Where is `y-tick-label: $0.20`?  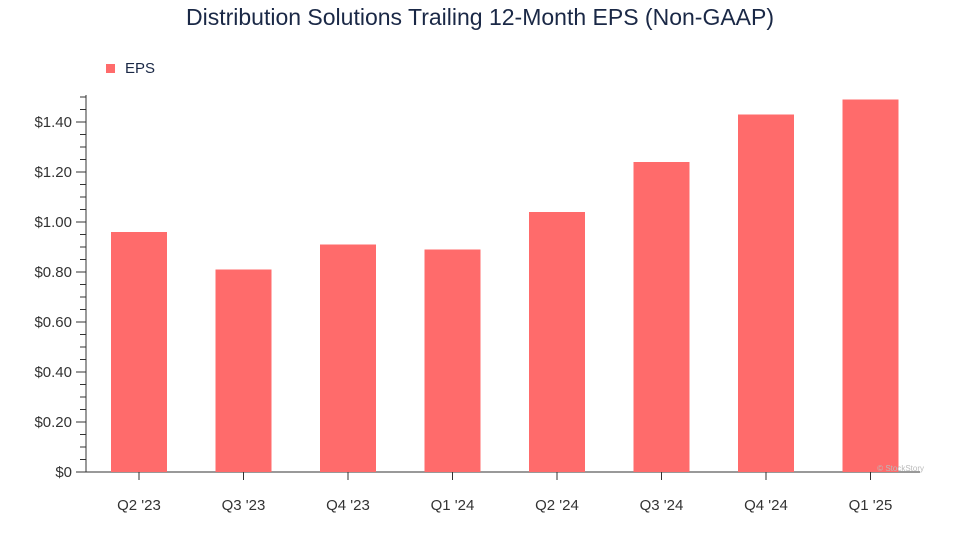 y-tick-label: $0.20 is located at coordinates (53, 422).